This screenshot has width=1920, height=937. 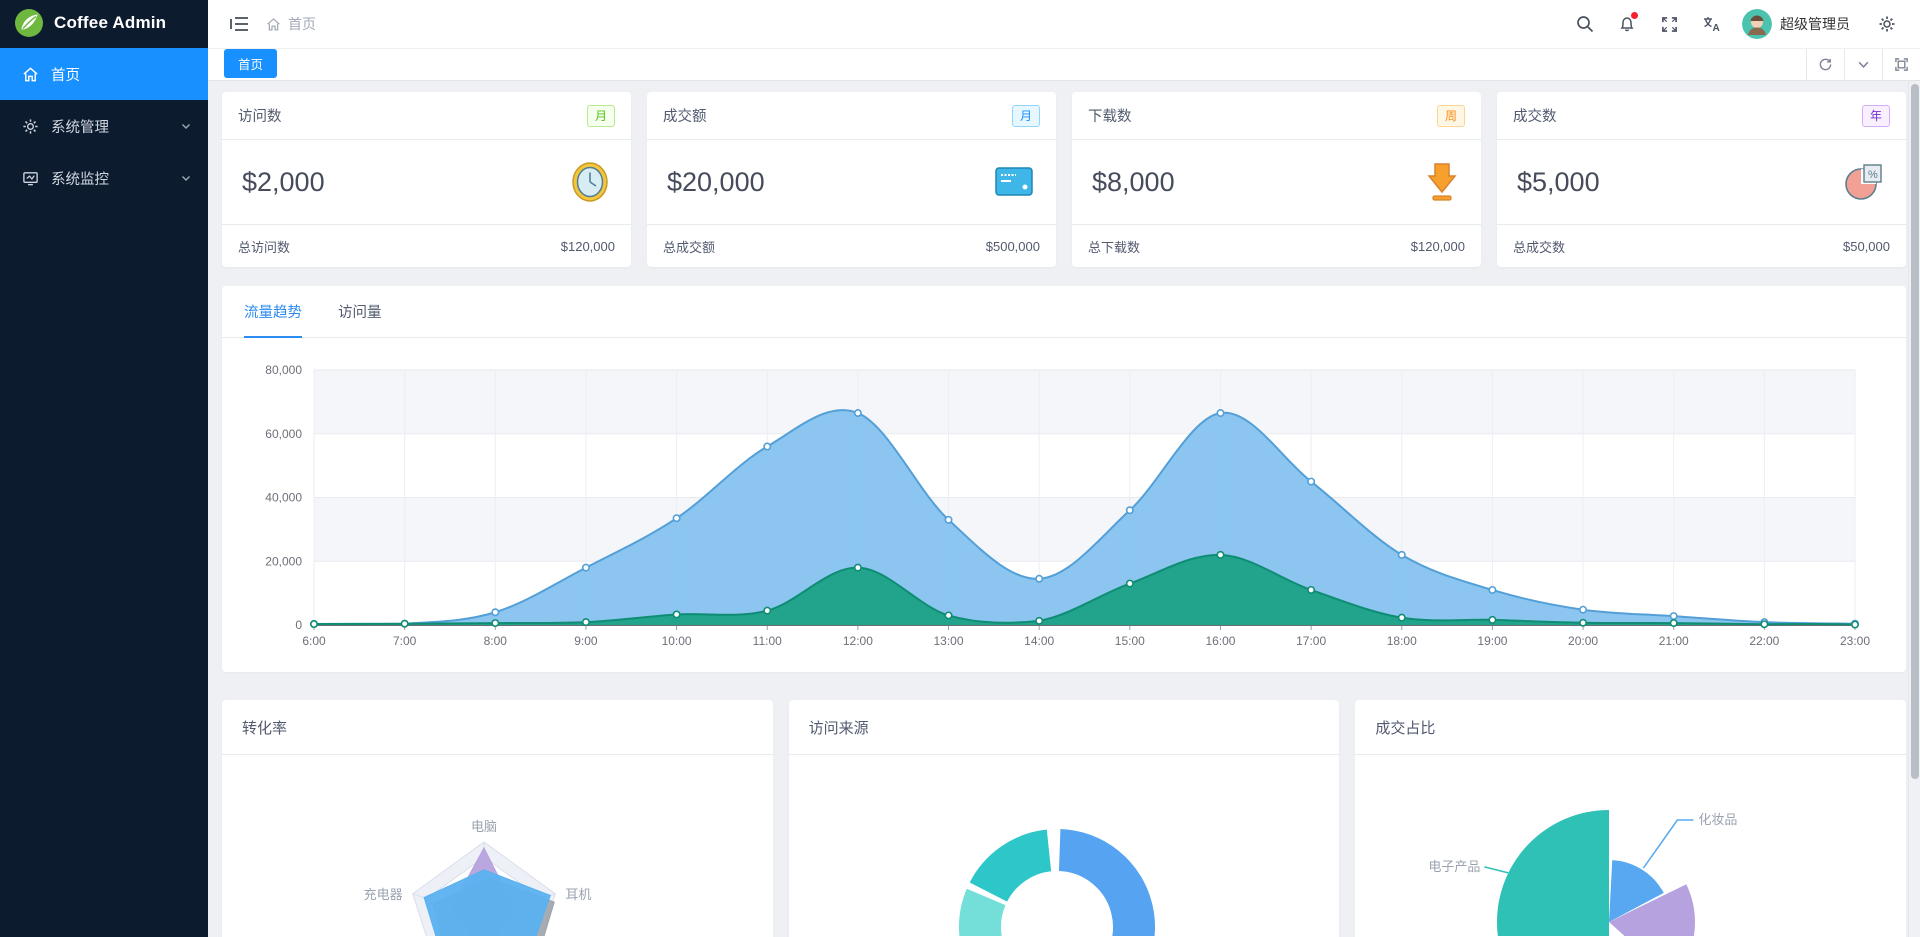 I want to click on deal-share-pie-chart: 电子产品 化妆品, so click(x=1583, y=873).